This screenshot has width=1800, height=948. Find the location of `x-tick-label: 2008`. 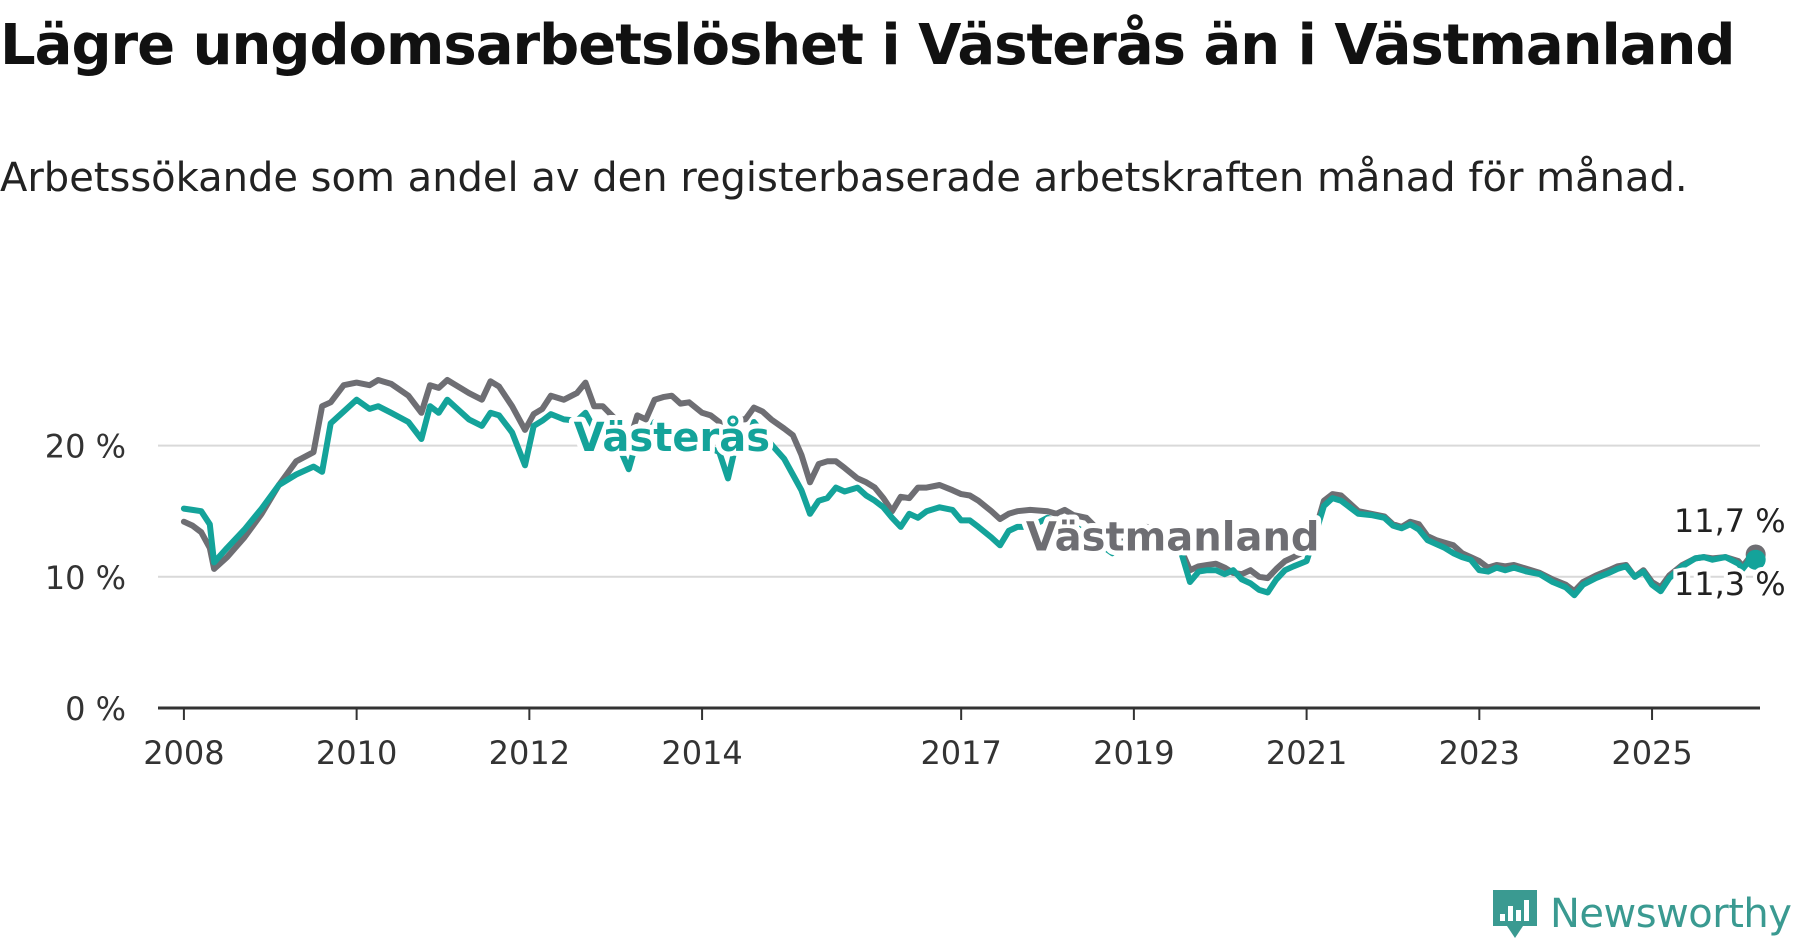

x-tick-label: 2008 is located at coordinates (183, 753).